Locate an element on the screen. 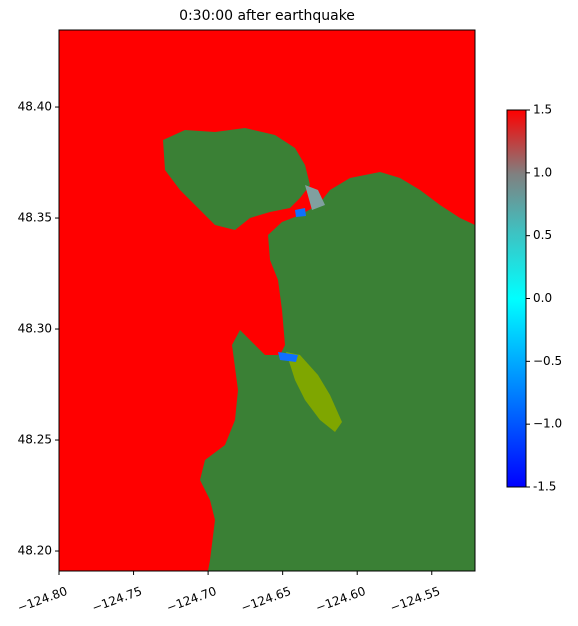 The height and width of the screenshot is (626, 578). y-tick-label: 48.40 is located at coordinates (35, 107).